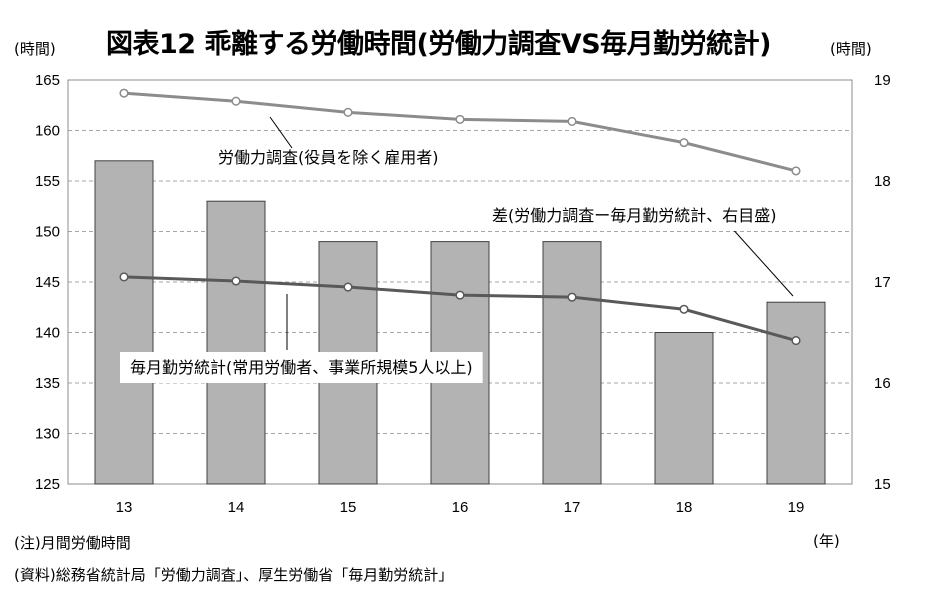  Describe the element at coordinates (72, 543) in the screenshot. I see `note-line: (注)月間労働時間` at that location.